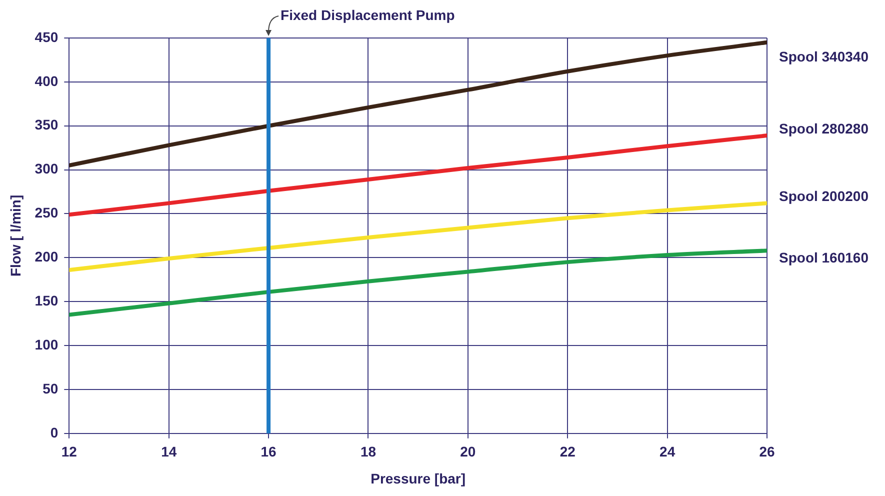 The width and height of the screenshot is (885, 496). I want to click on y-axis-title: Flow [ l/min], so click(15, 235).